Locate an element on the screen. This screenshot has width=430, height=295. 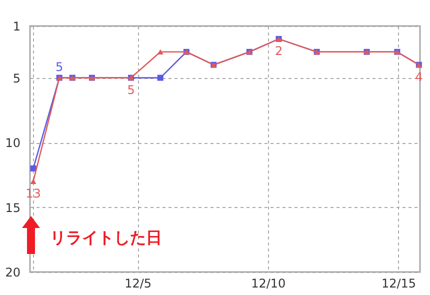
annotation: リライトした日 is located at coordinates (106, 237).